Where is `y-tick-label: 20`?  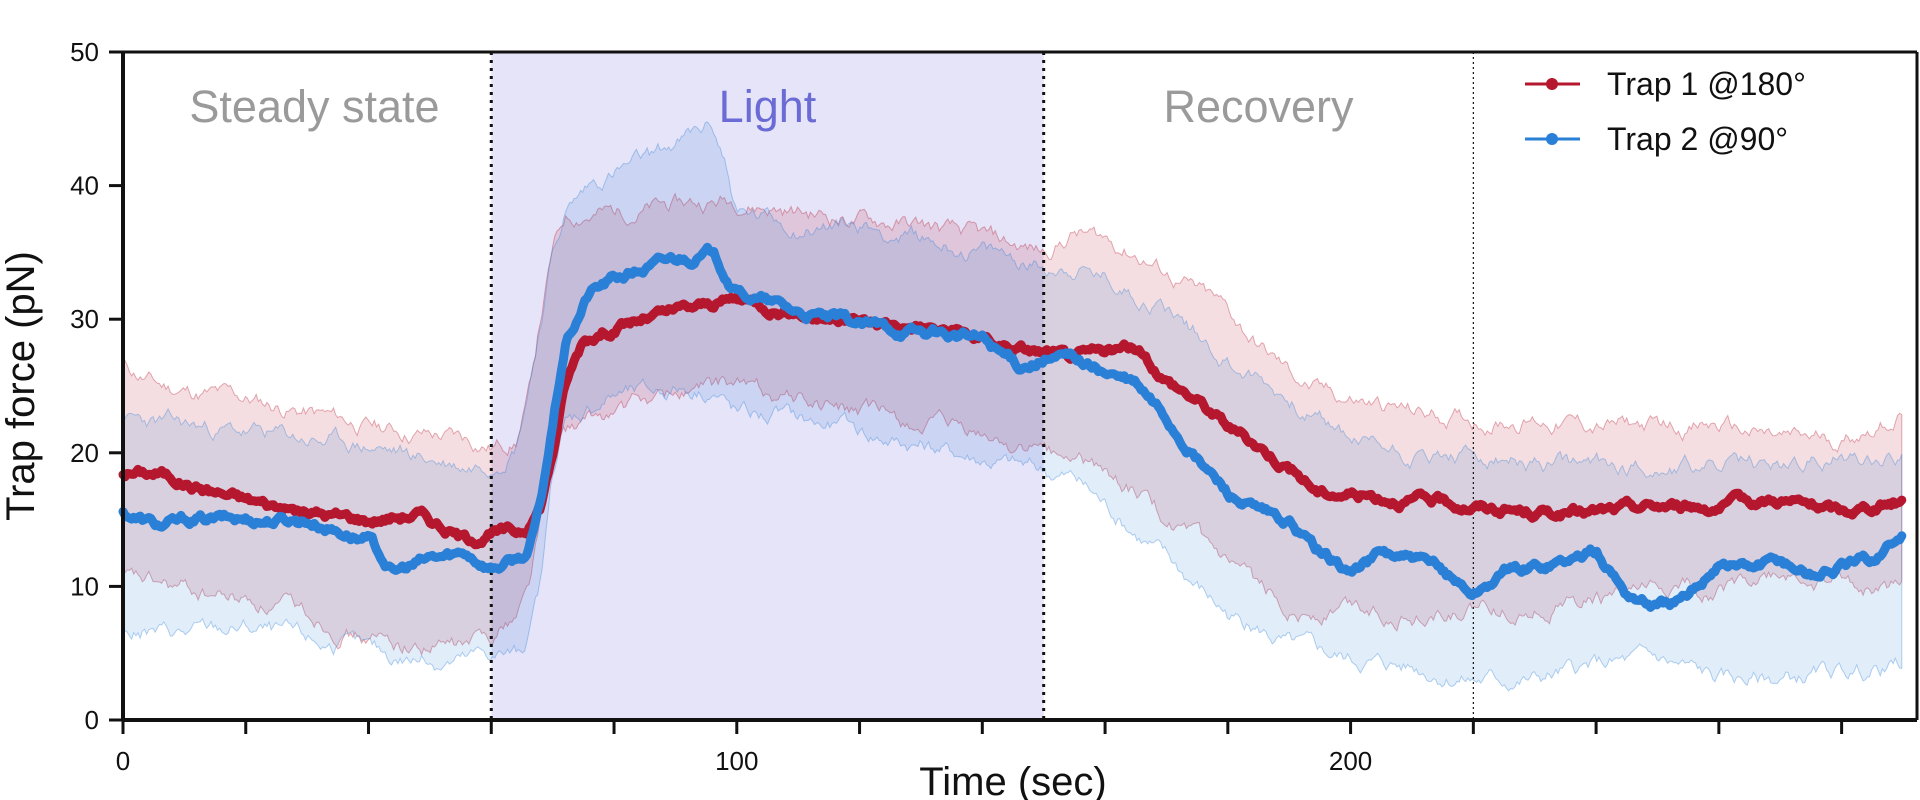
y-tick-label: 20 is located at coordinates (84, 453).